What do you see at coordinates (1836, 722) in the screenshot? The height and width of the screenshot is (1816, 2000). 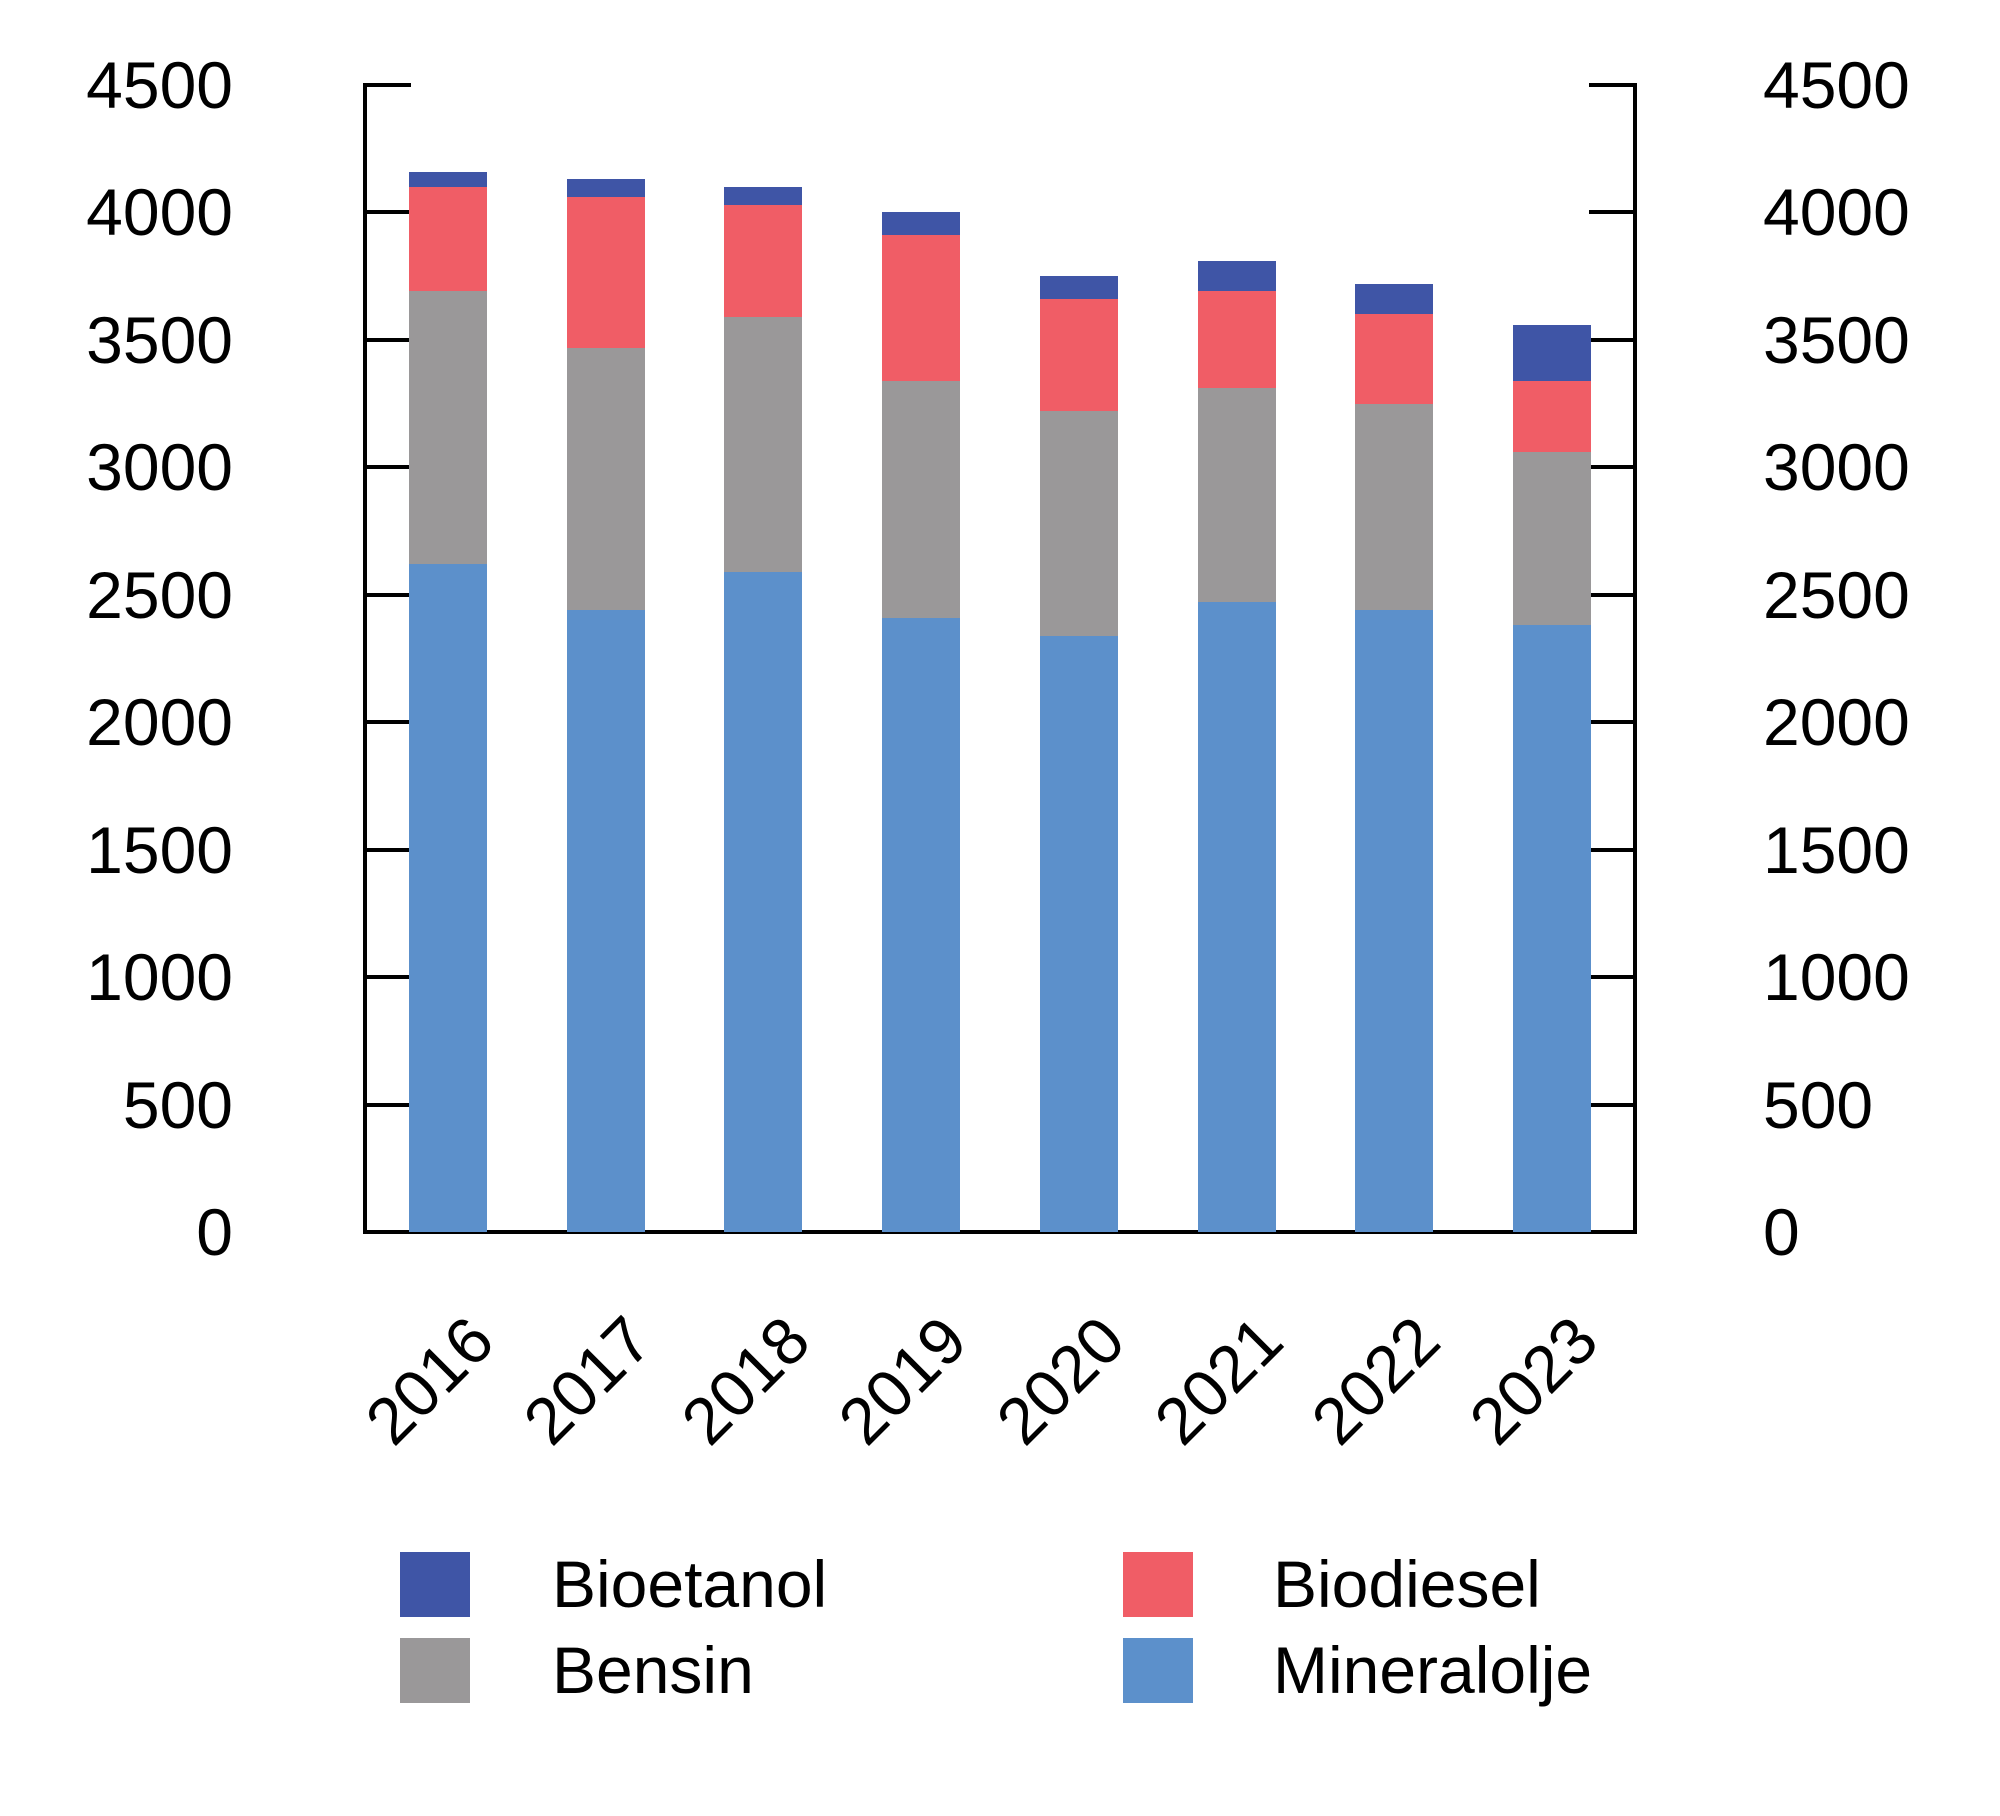 I see `y-tick-label-right-2000: 2000` at bounding box center [1836, 722].